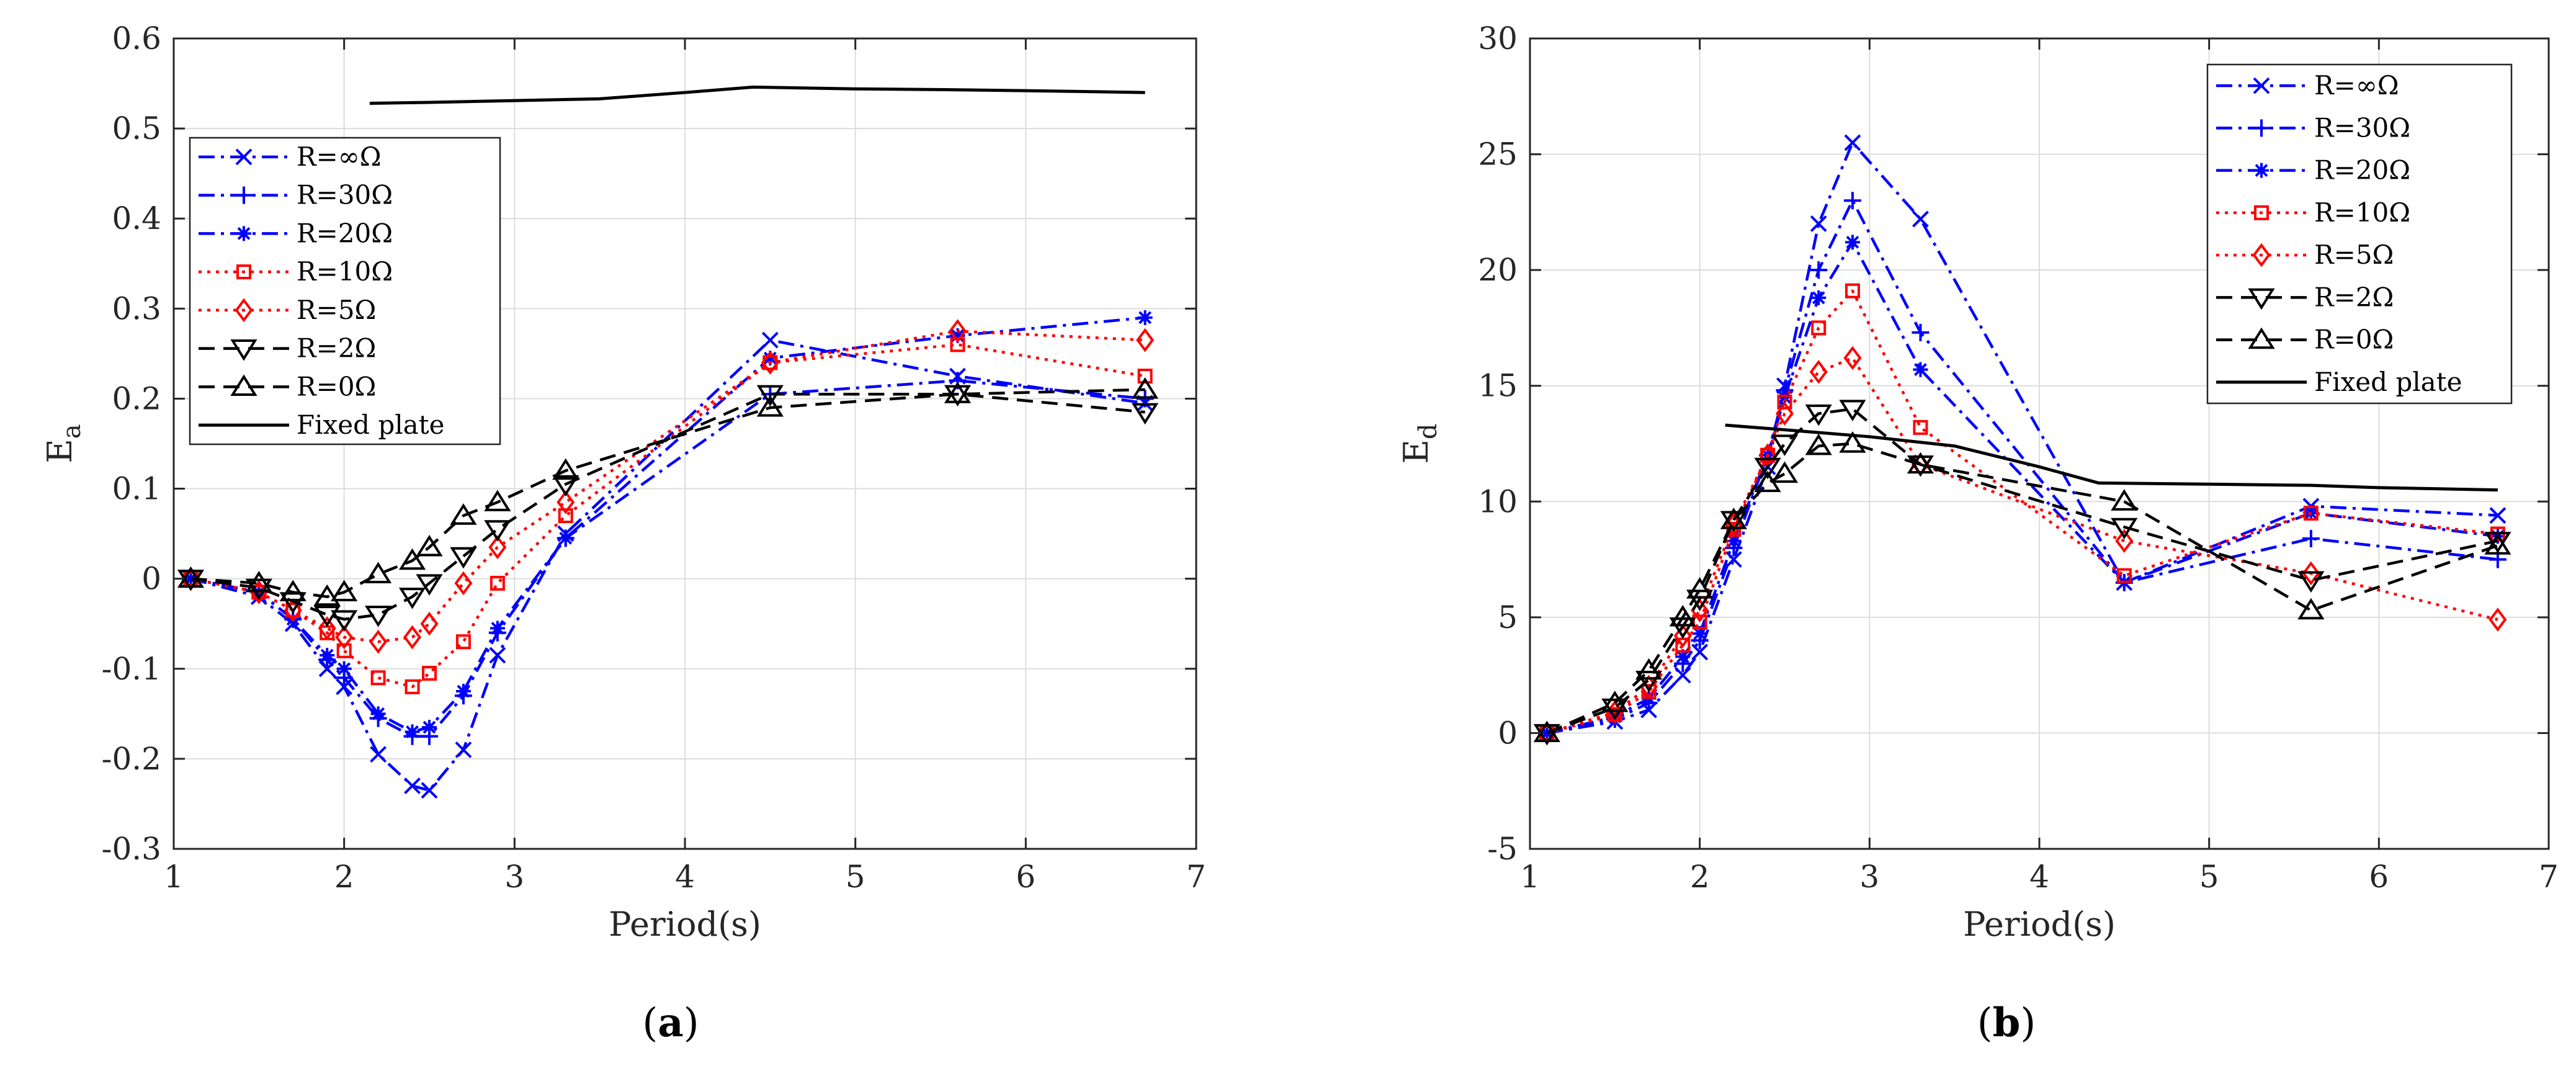  I want to click on chart-b-legend-label: R=∞Ω, so click(2356, 85).